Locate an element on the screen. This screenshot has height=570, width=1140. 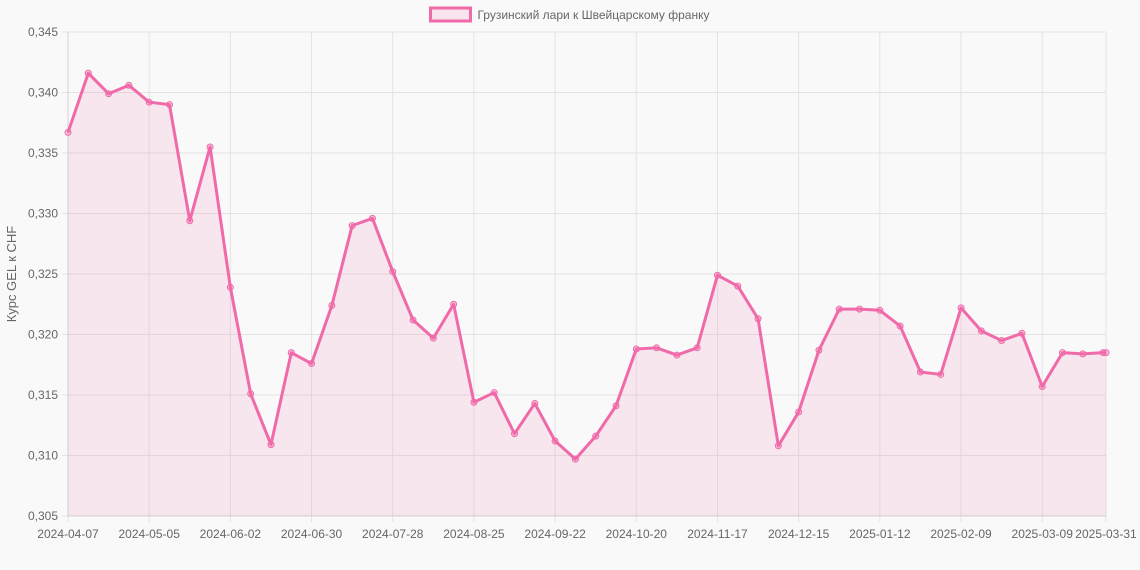
y-tick-label: 0,315 is located at coordinates (43, 395).